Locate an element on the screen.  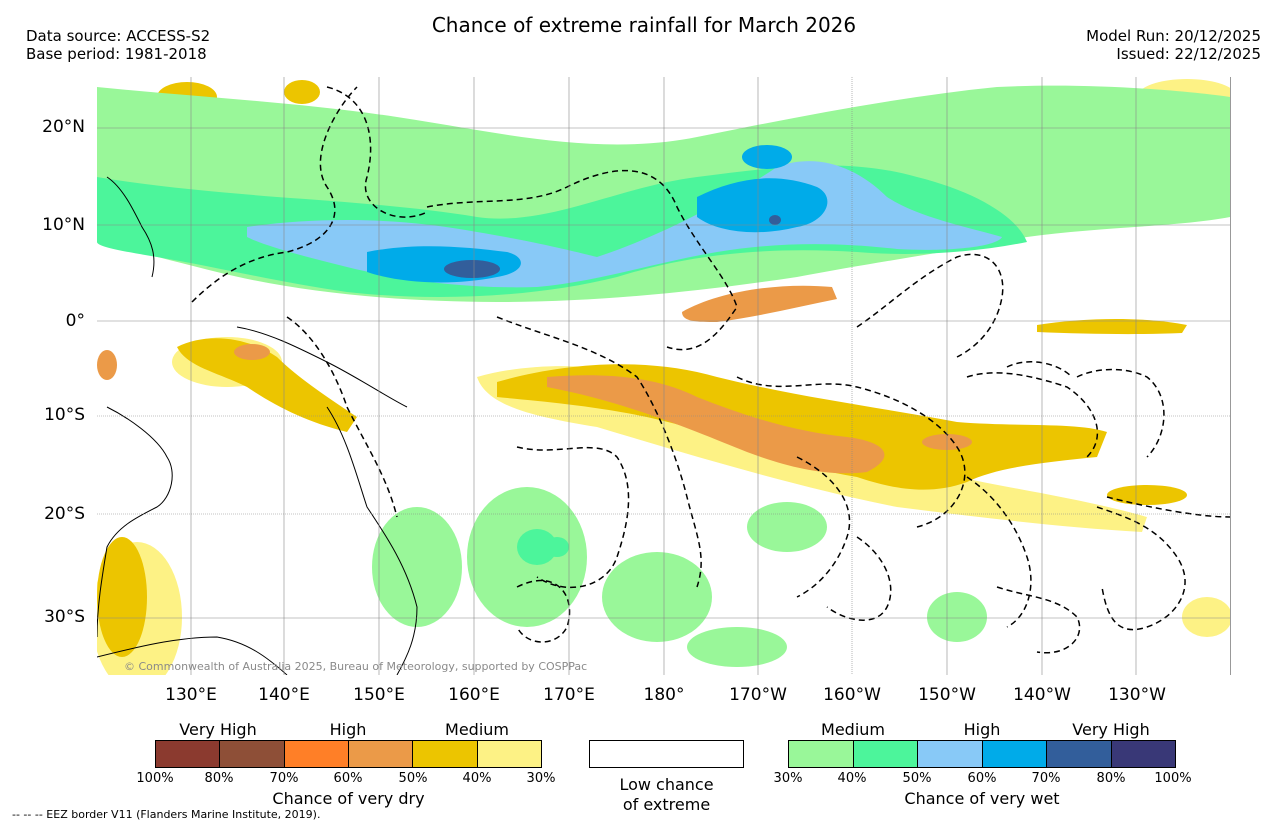
lon-label-130e: 130°E is located at coordinates (191, 695).